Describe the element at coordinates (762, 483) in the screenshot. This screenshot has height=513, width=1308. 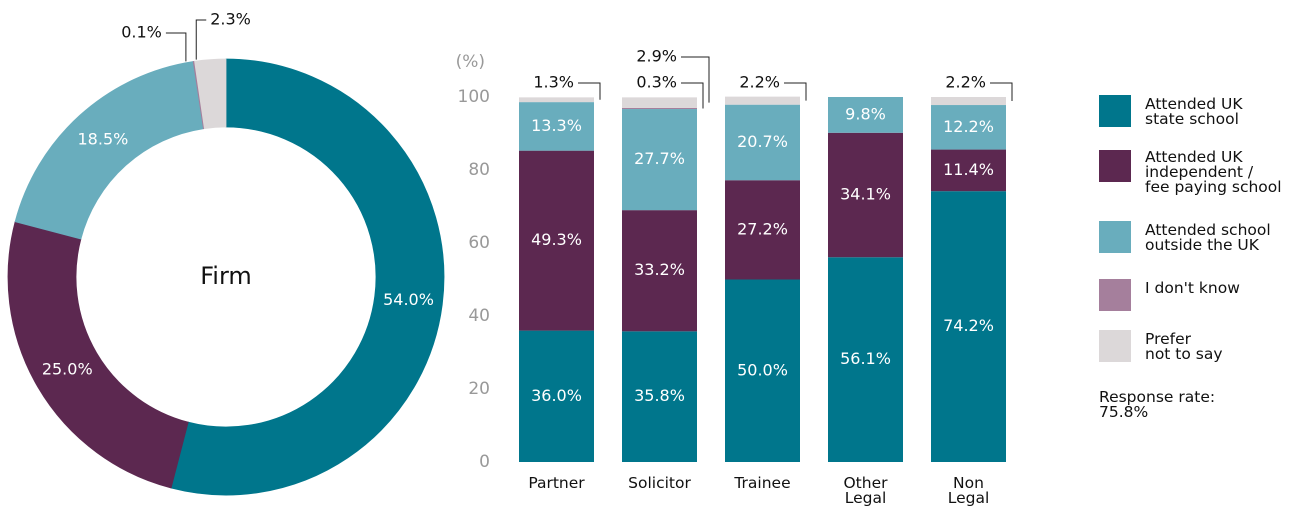
I see `x-tick-label: Trainee` at that location.